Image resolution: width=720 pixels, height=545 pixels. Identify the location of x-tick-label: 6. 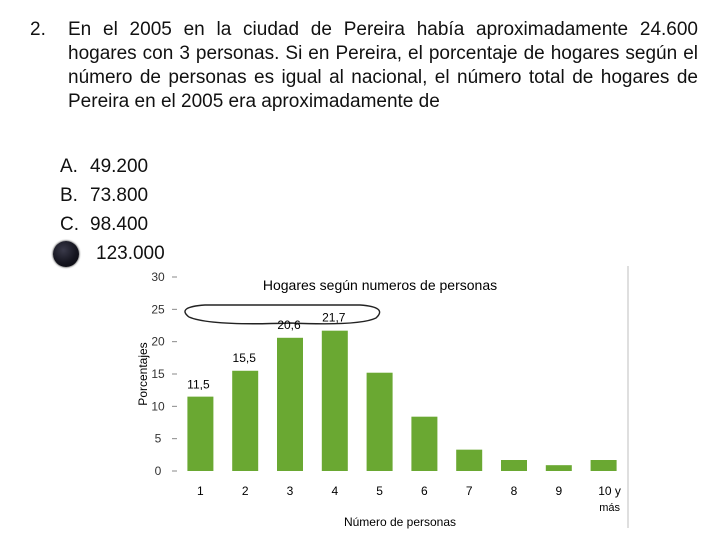
(424, 491).